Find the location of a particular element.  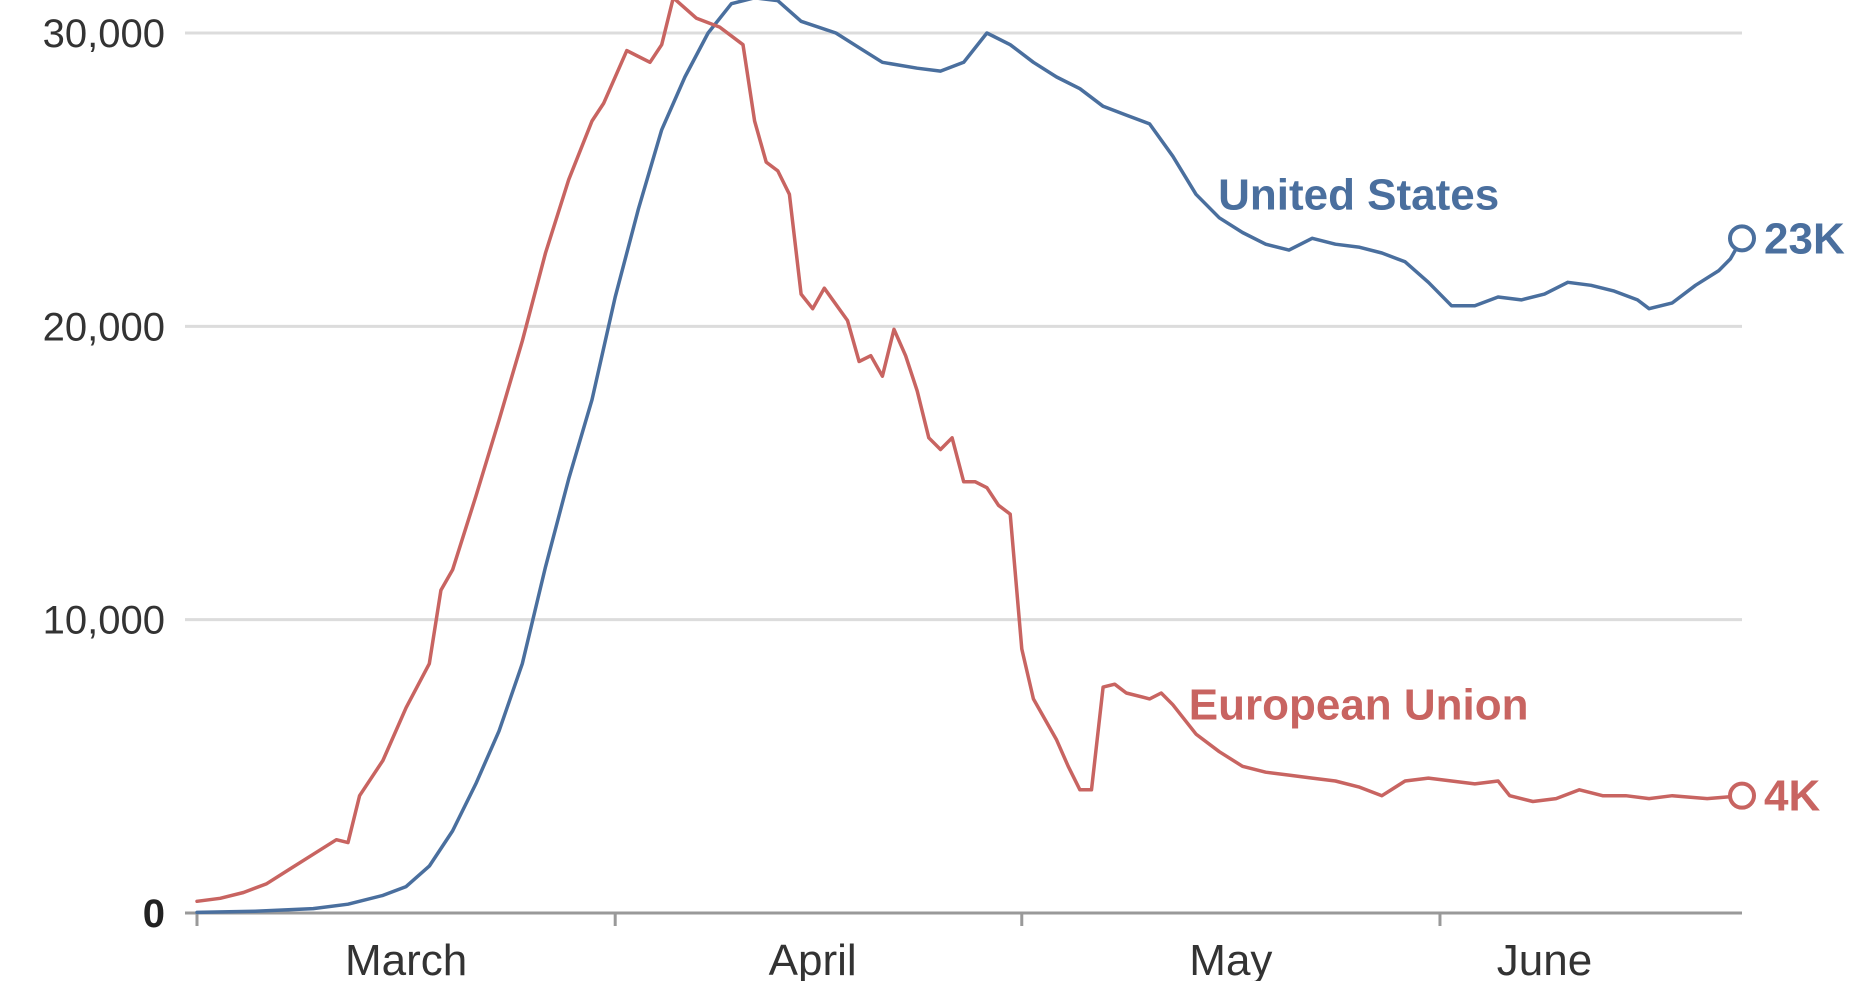

x-tick-label: June is located at coordinates (1544, 958).